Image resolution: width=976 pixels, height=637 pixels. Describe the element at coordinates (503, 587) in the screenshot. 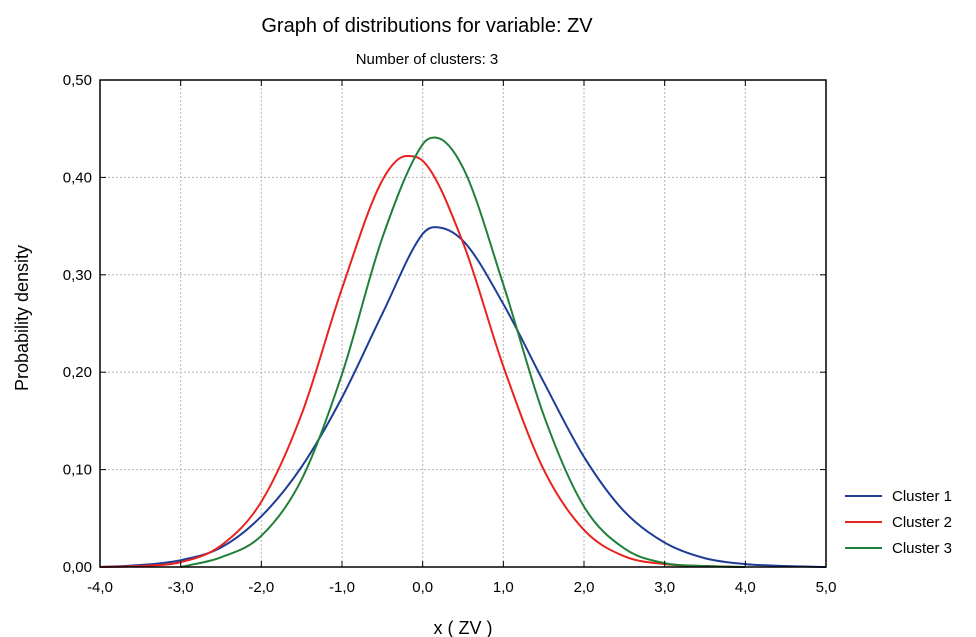

I see `x-tick-label: 1,0` at that location.